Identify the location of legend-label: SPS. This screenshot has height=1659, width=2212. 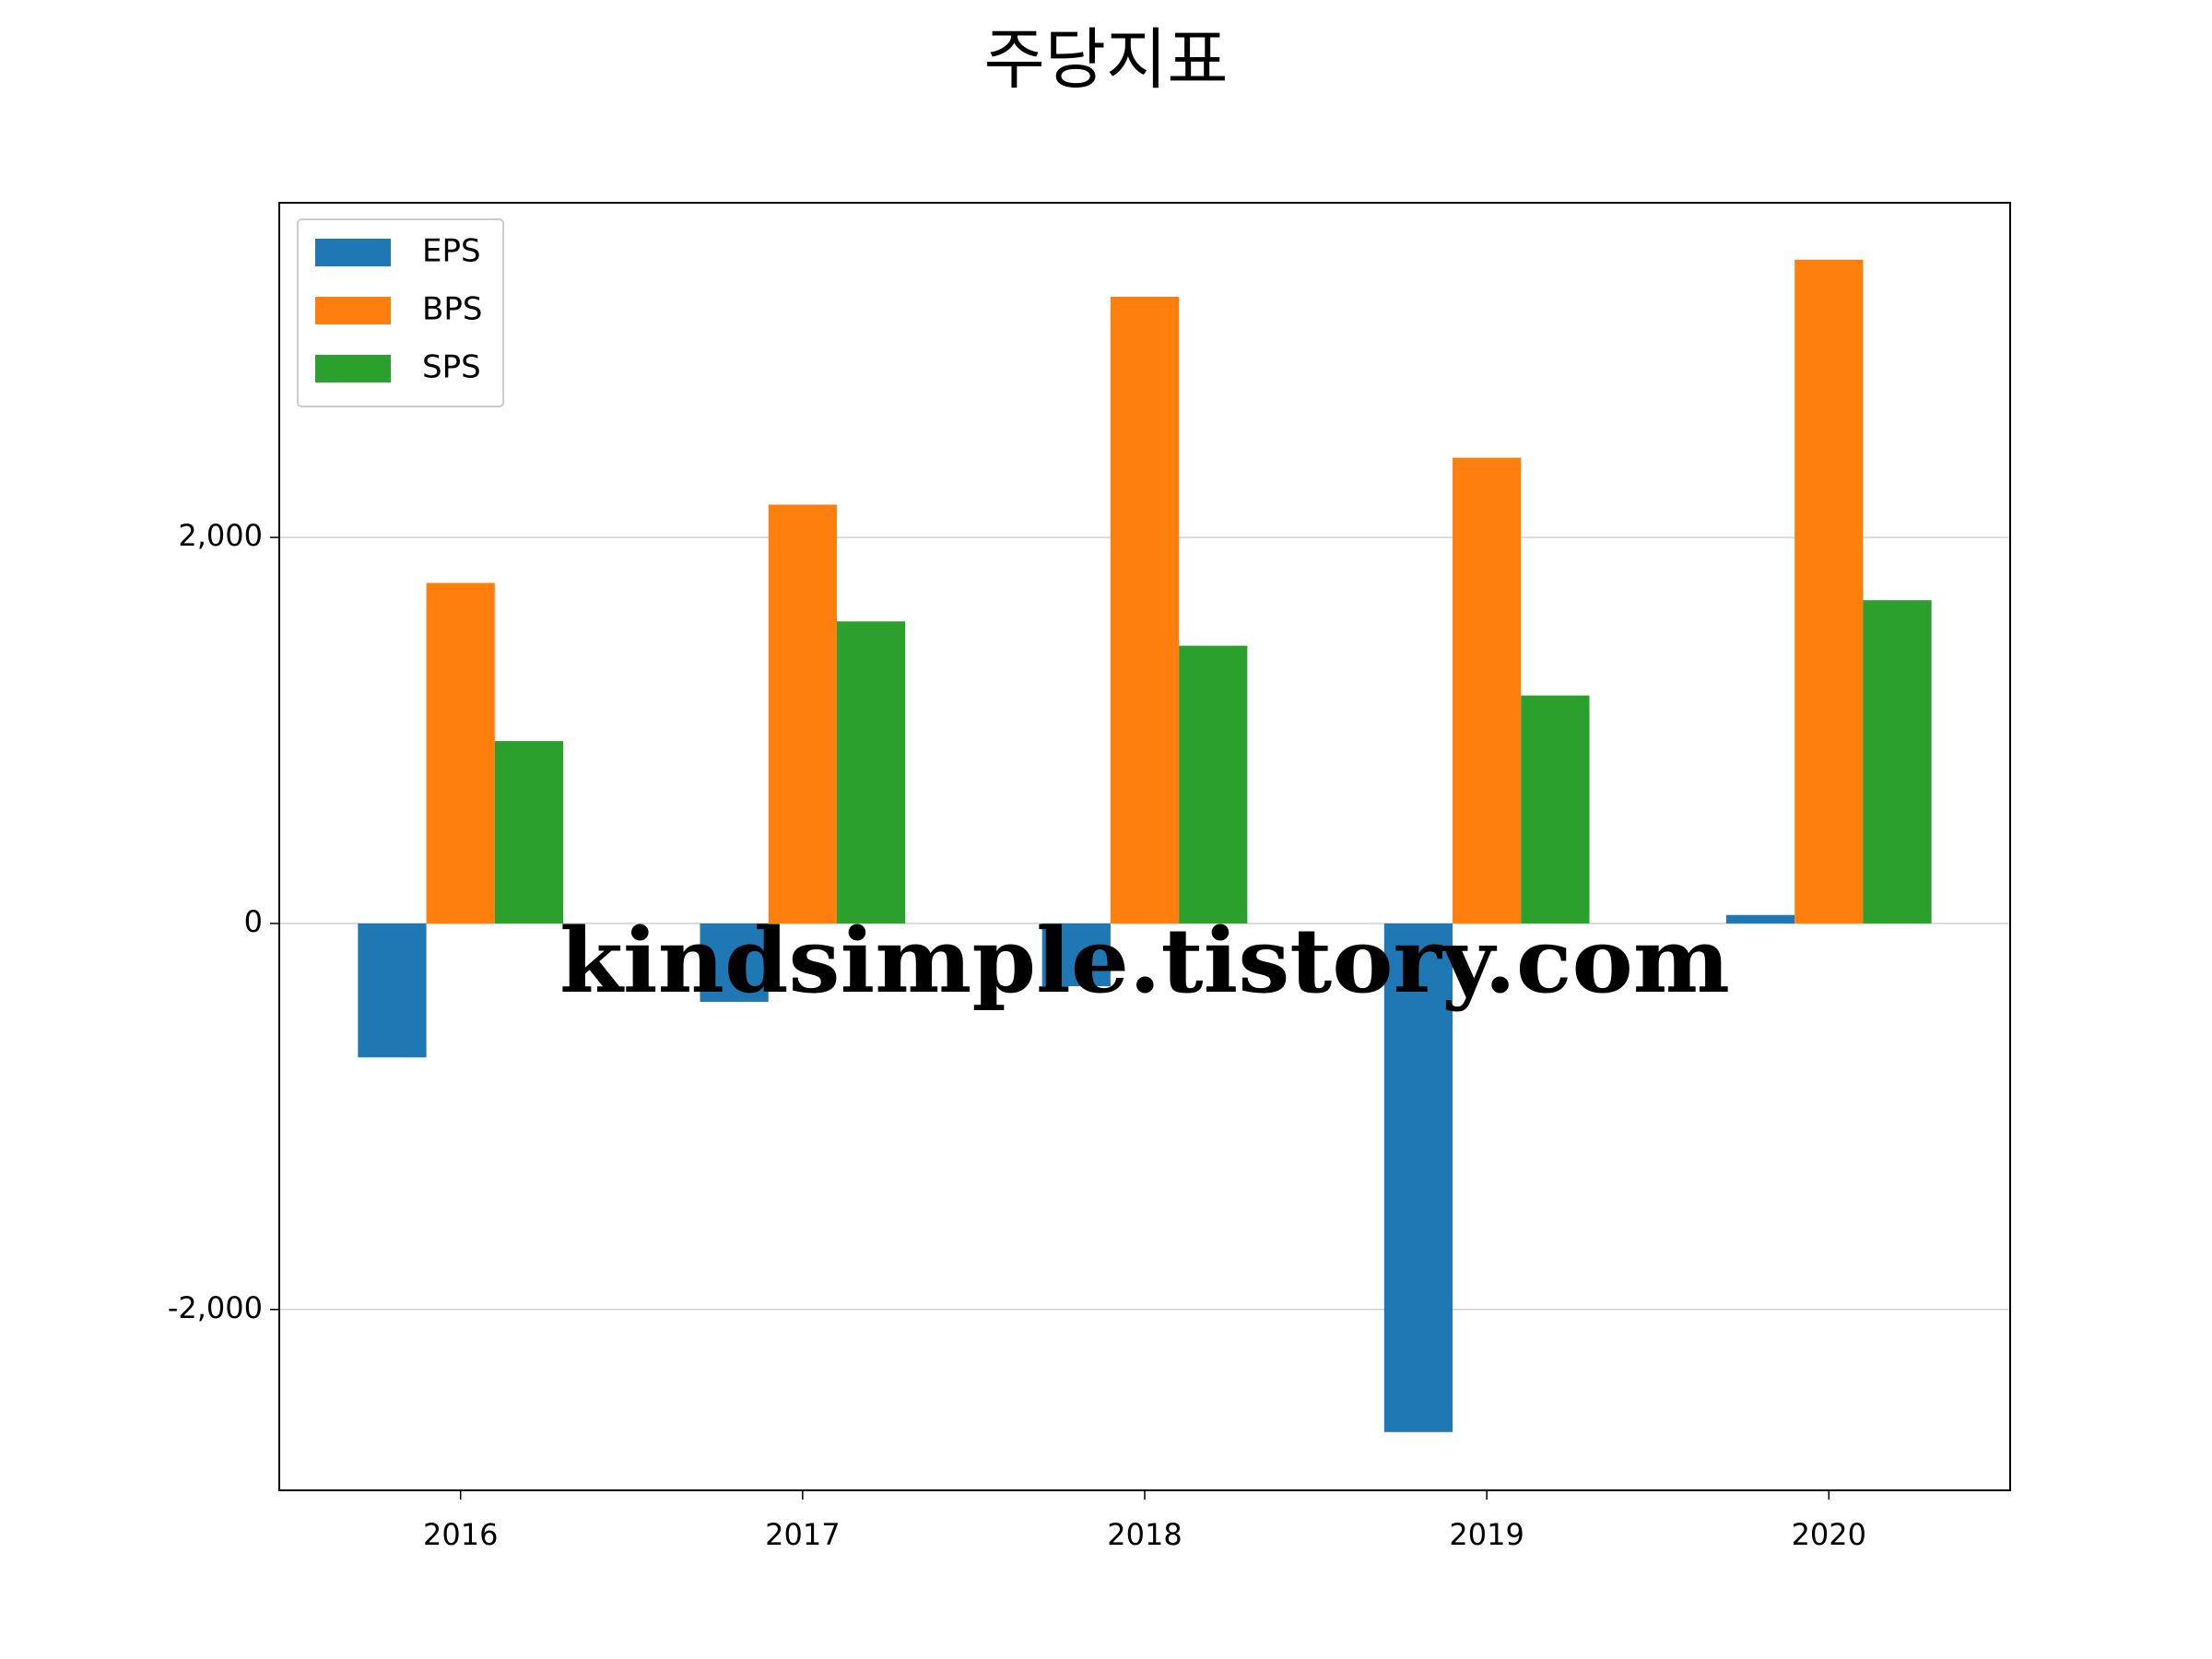
(451, 367).